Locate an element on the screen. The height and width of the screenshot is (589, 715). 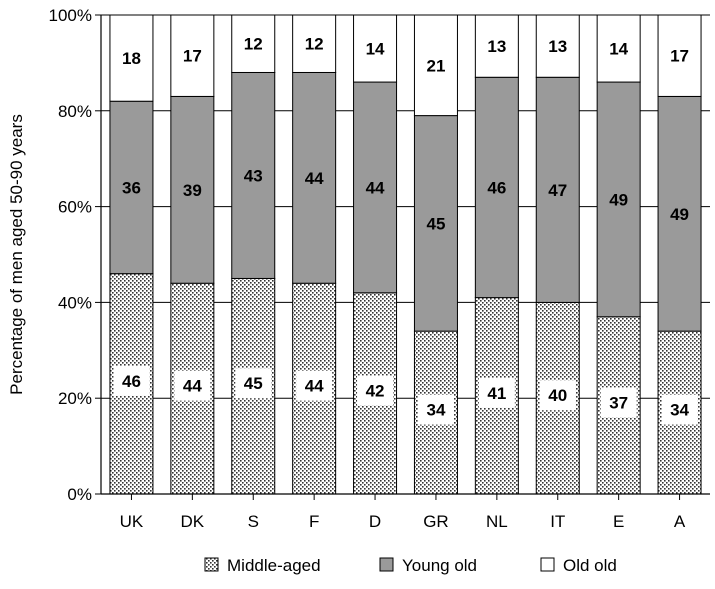
y-tick-label: 20% is located at coordinates (75, 398).